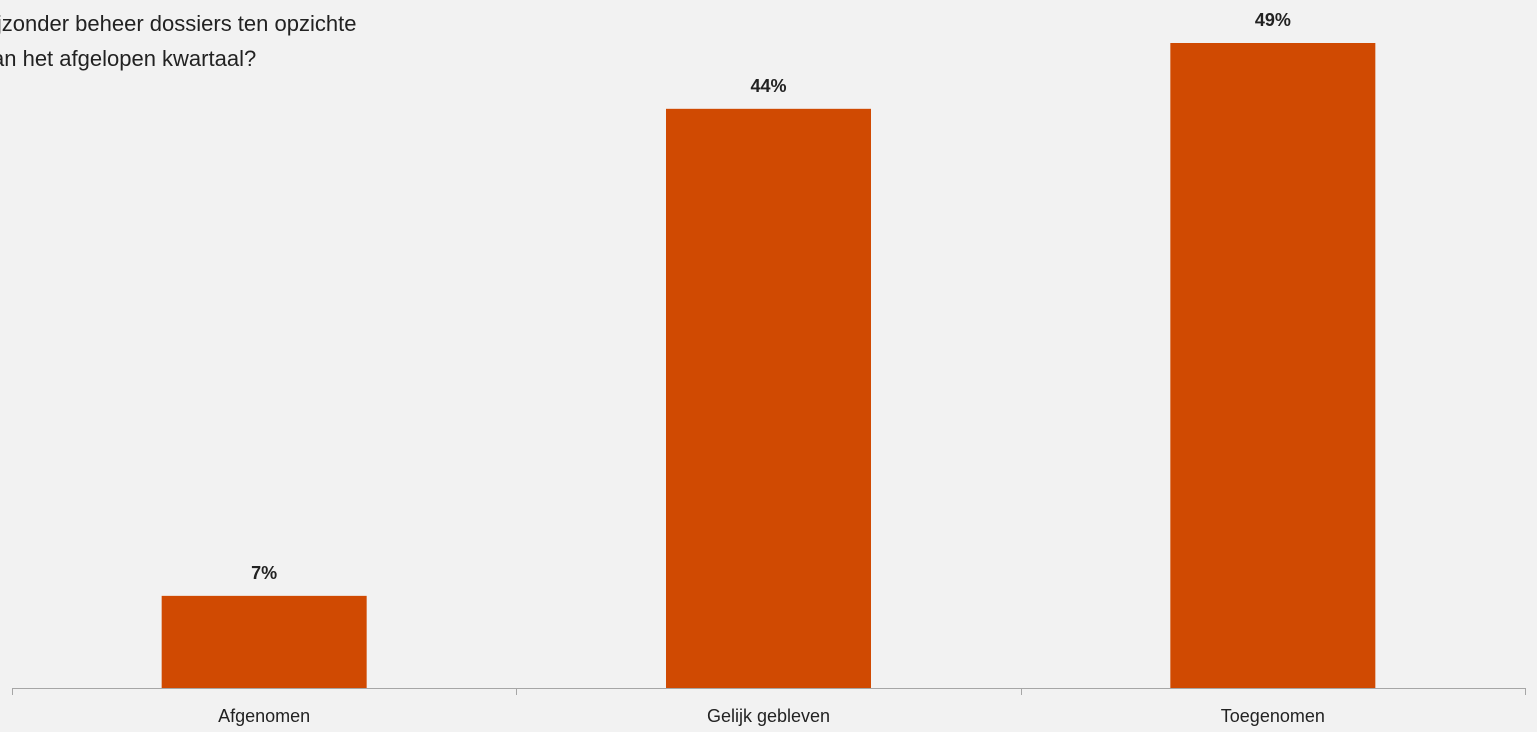 This screenshot has height=732, width=1537. Describe the element at coordinates (264, 716) in the screenshot. I see `category-label: Afgenomen` at that location.